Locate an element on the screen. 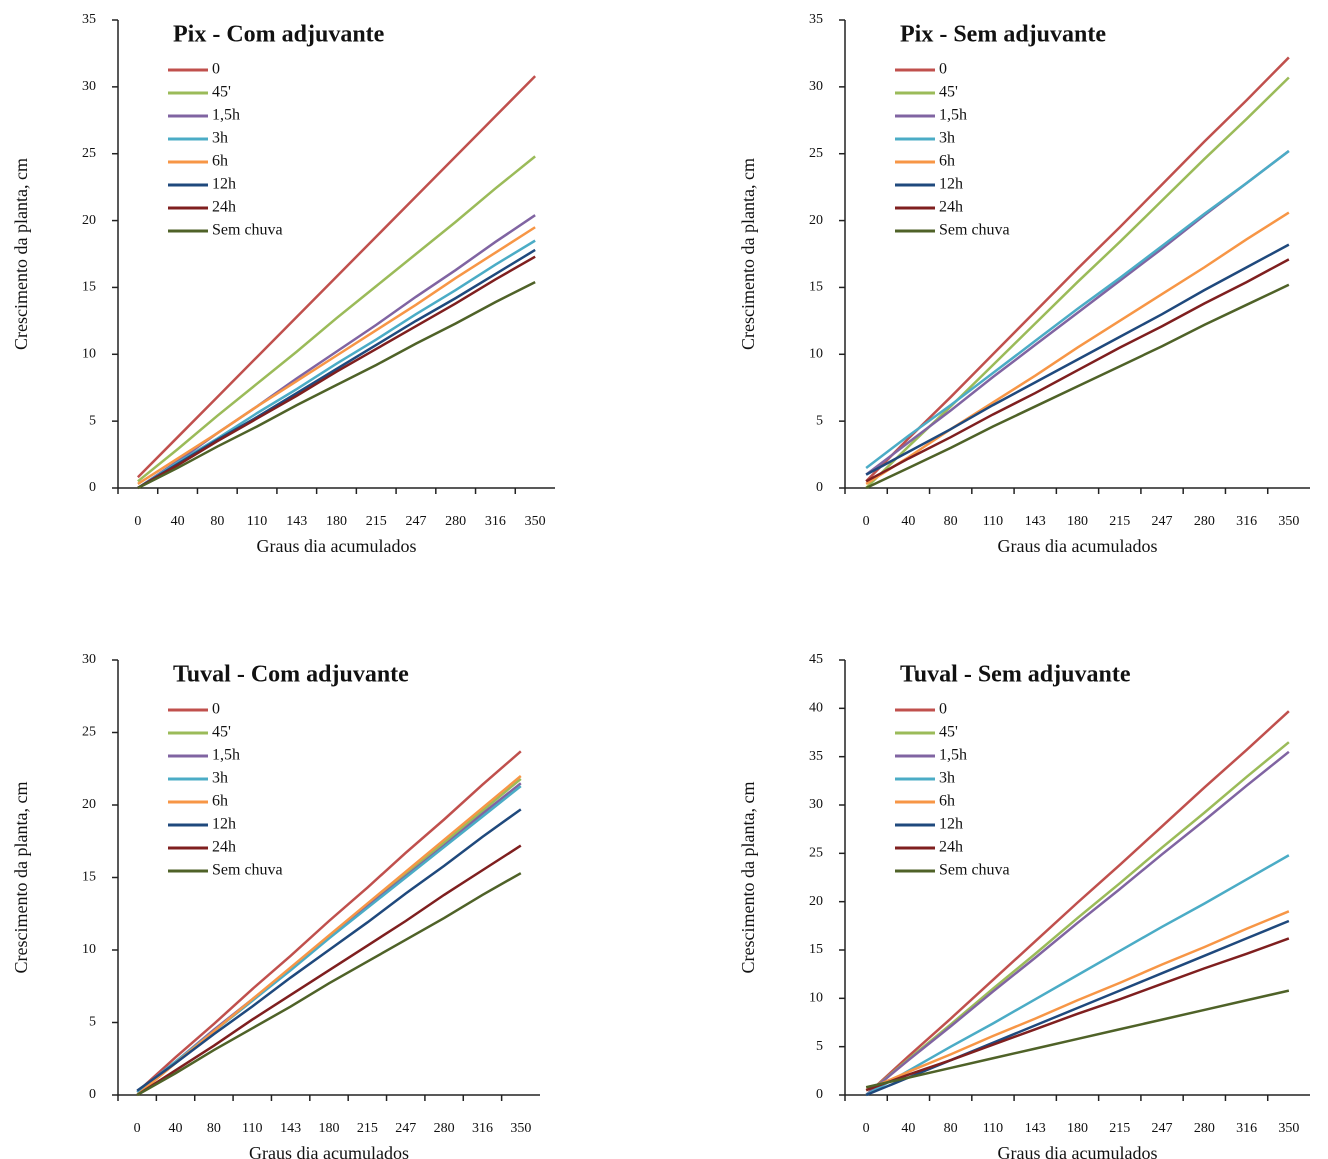 Image resolution: width=1328 pixels, height=1159 pixels. chart-title: Tuval - Com adjuvante is located at coordinates (291, 675).